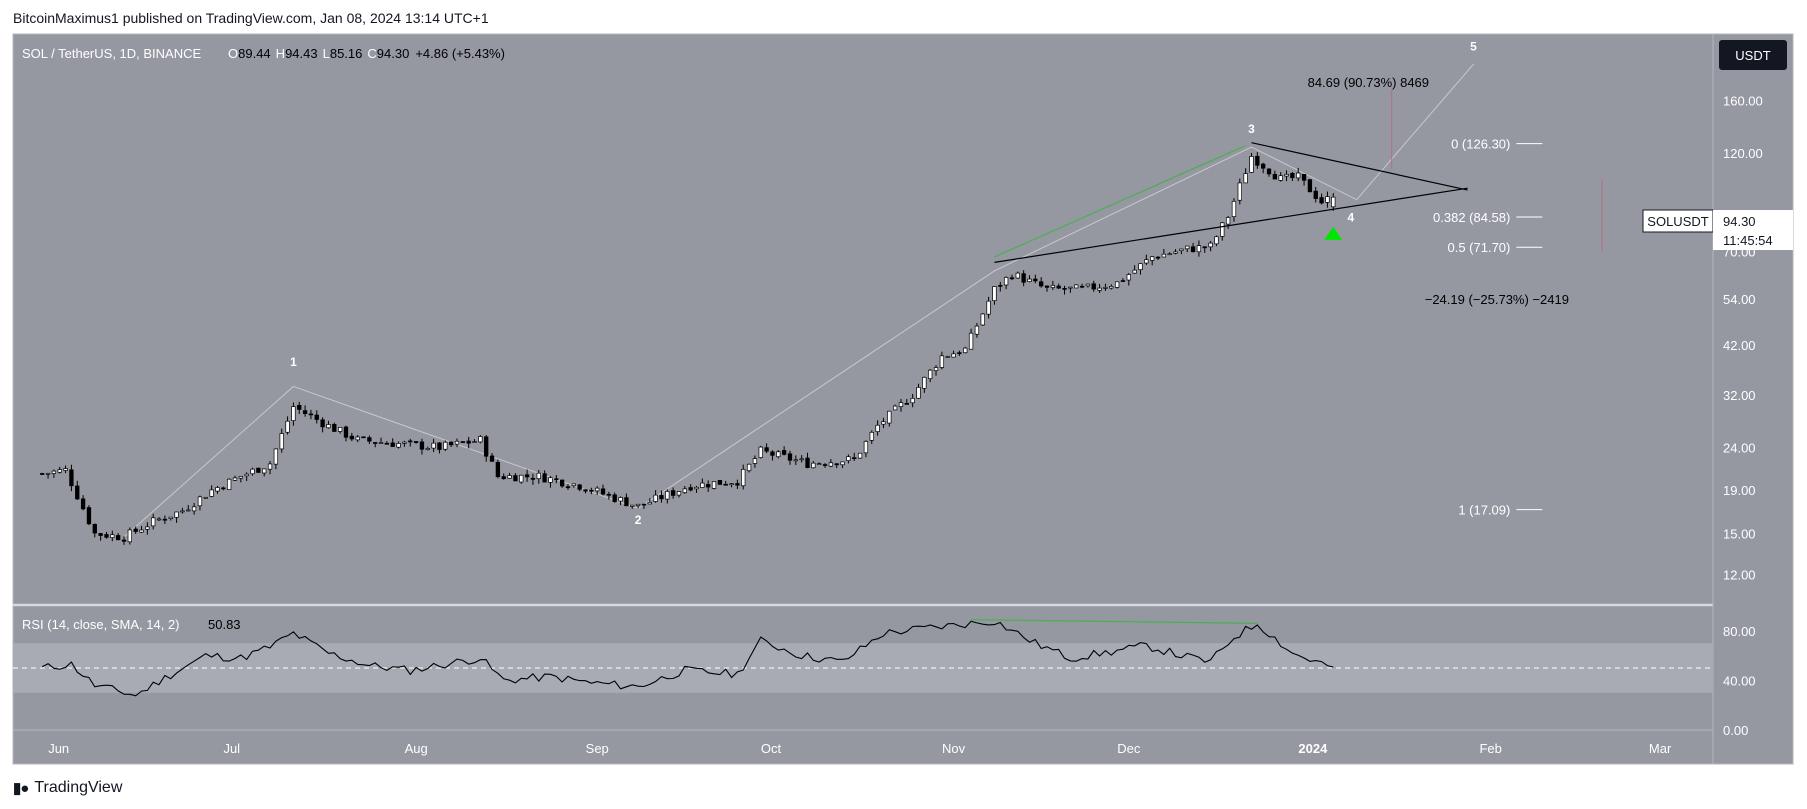 The height and width of the screenshot is (809, 1807). Describe the element at coordinates (101, 624) in the screenshot. I see `rsi-legend: RSI (14, close, SMA, 14, 2)` at that location.